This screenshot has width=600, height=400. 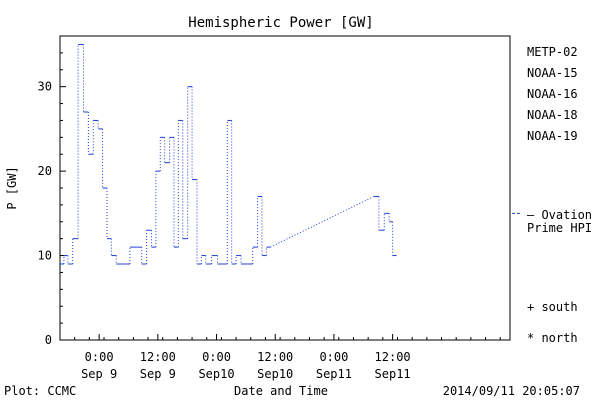 I want to click on legend-item: NOAA-15, so click(x=552, y=73).